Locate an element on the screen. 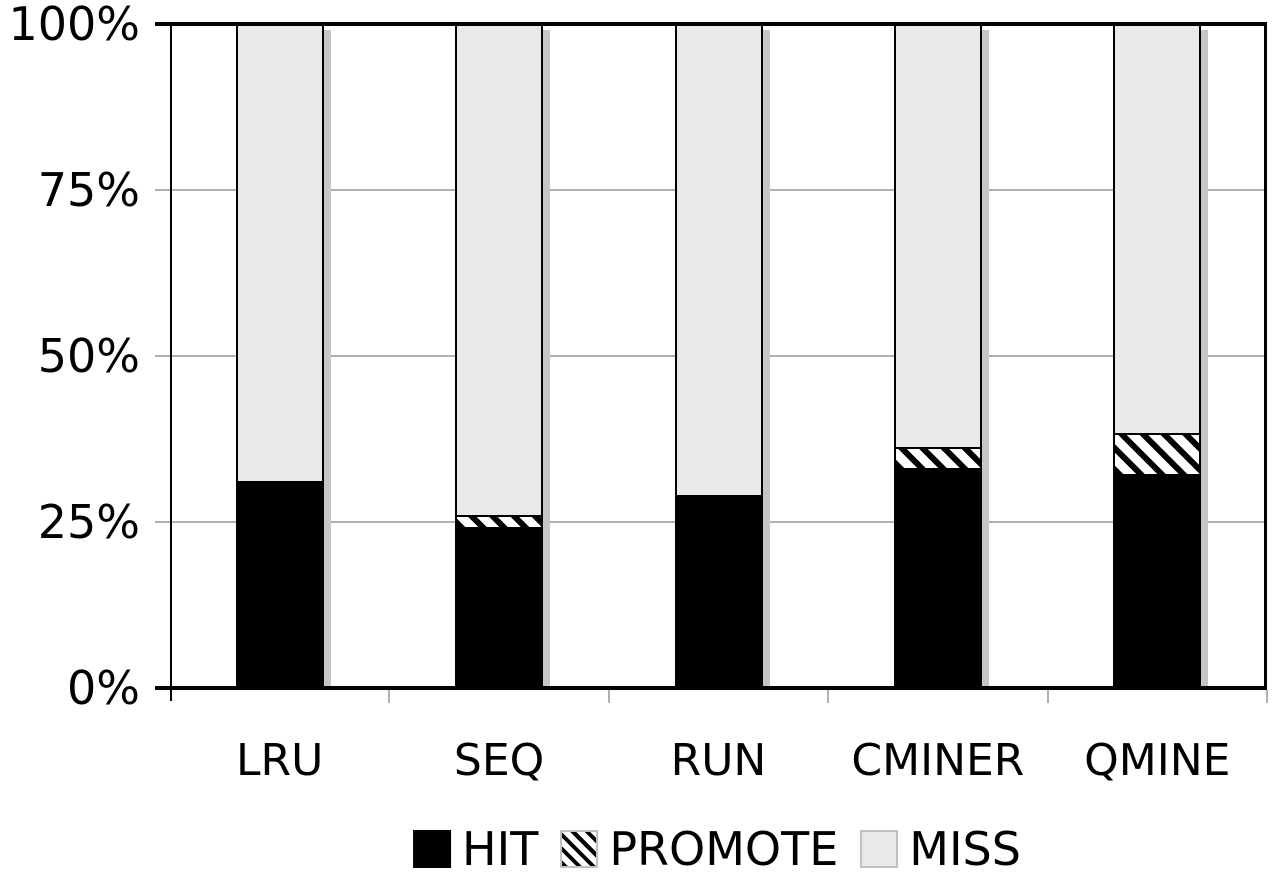 This screenshot has height=883, width=1276. x-axis-line is located at coordinates (711, 688).